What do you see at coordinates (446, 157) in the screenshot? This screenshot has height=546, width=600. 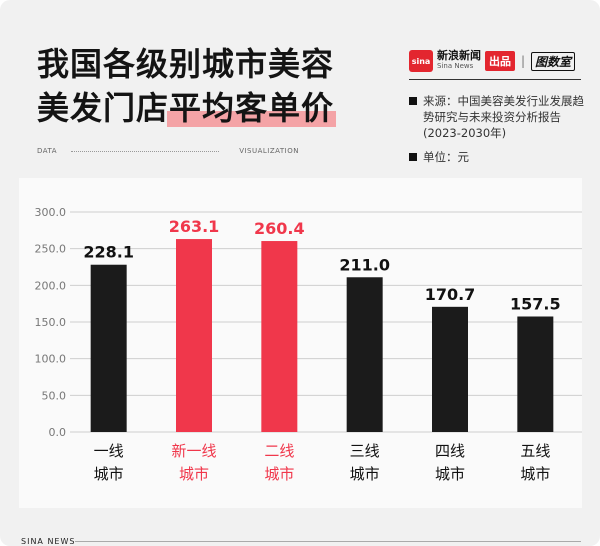 I see `unit-text: 单位：元` at bounding box center [446, 157].